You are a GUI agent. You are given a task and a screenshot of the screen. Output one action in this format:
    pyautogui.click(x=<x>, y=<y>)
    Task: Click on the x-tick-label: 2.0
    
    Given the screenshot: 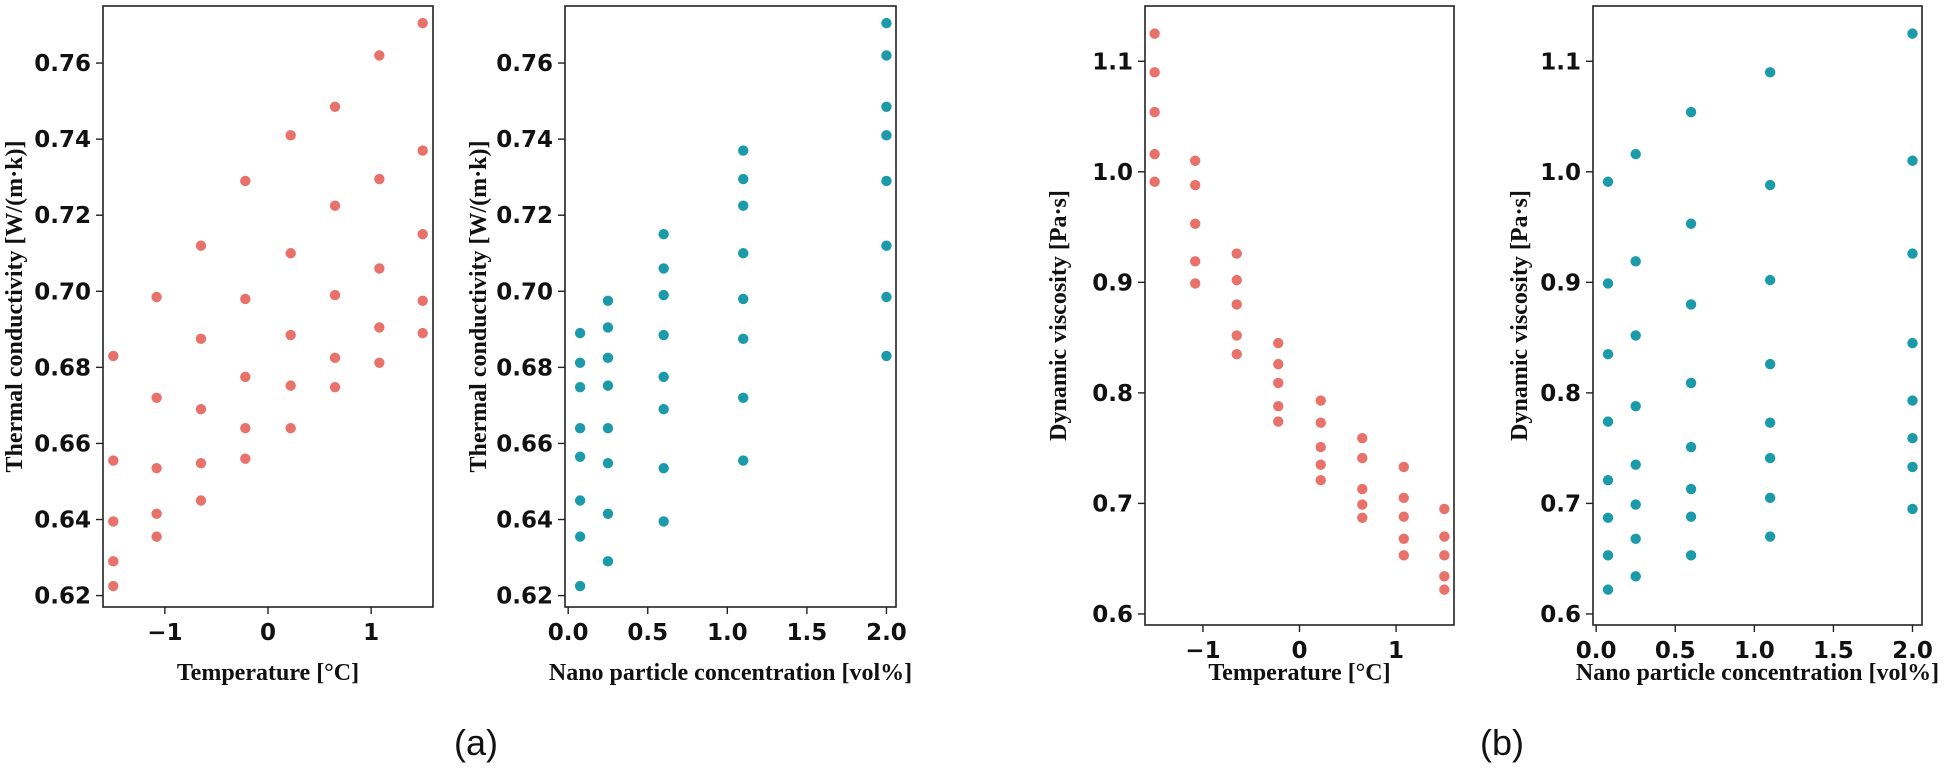 What is the action you would take?
    pyautogui.click(x=1912, y=651)
    